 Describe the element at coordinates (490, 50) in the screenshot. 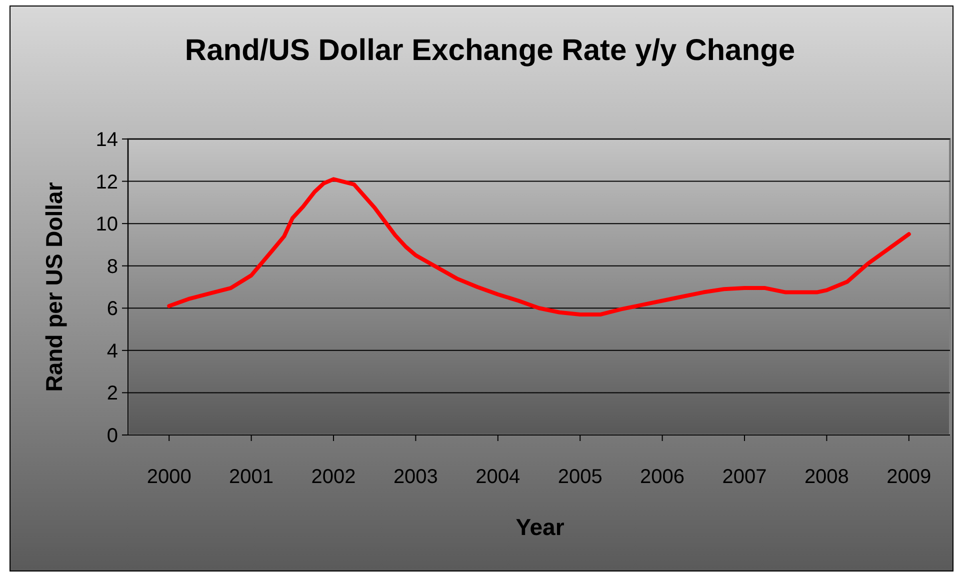

I see `chart-title: Rand/US Dollar Exchange Rate y/y Change` at that location.